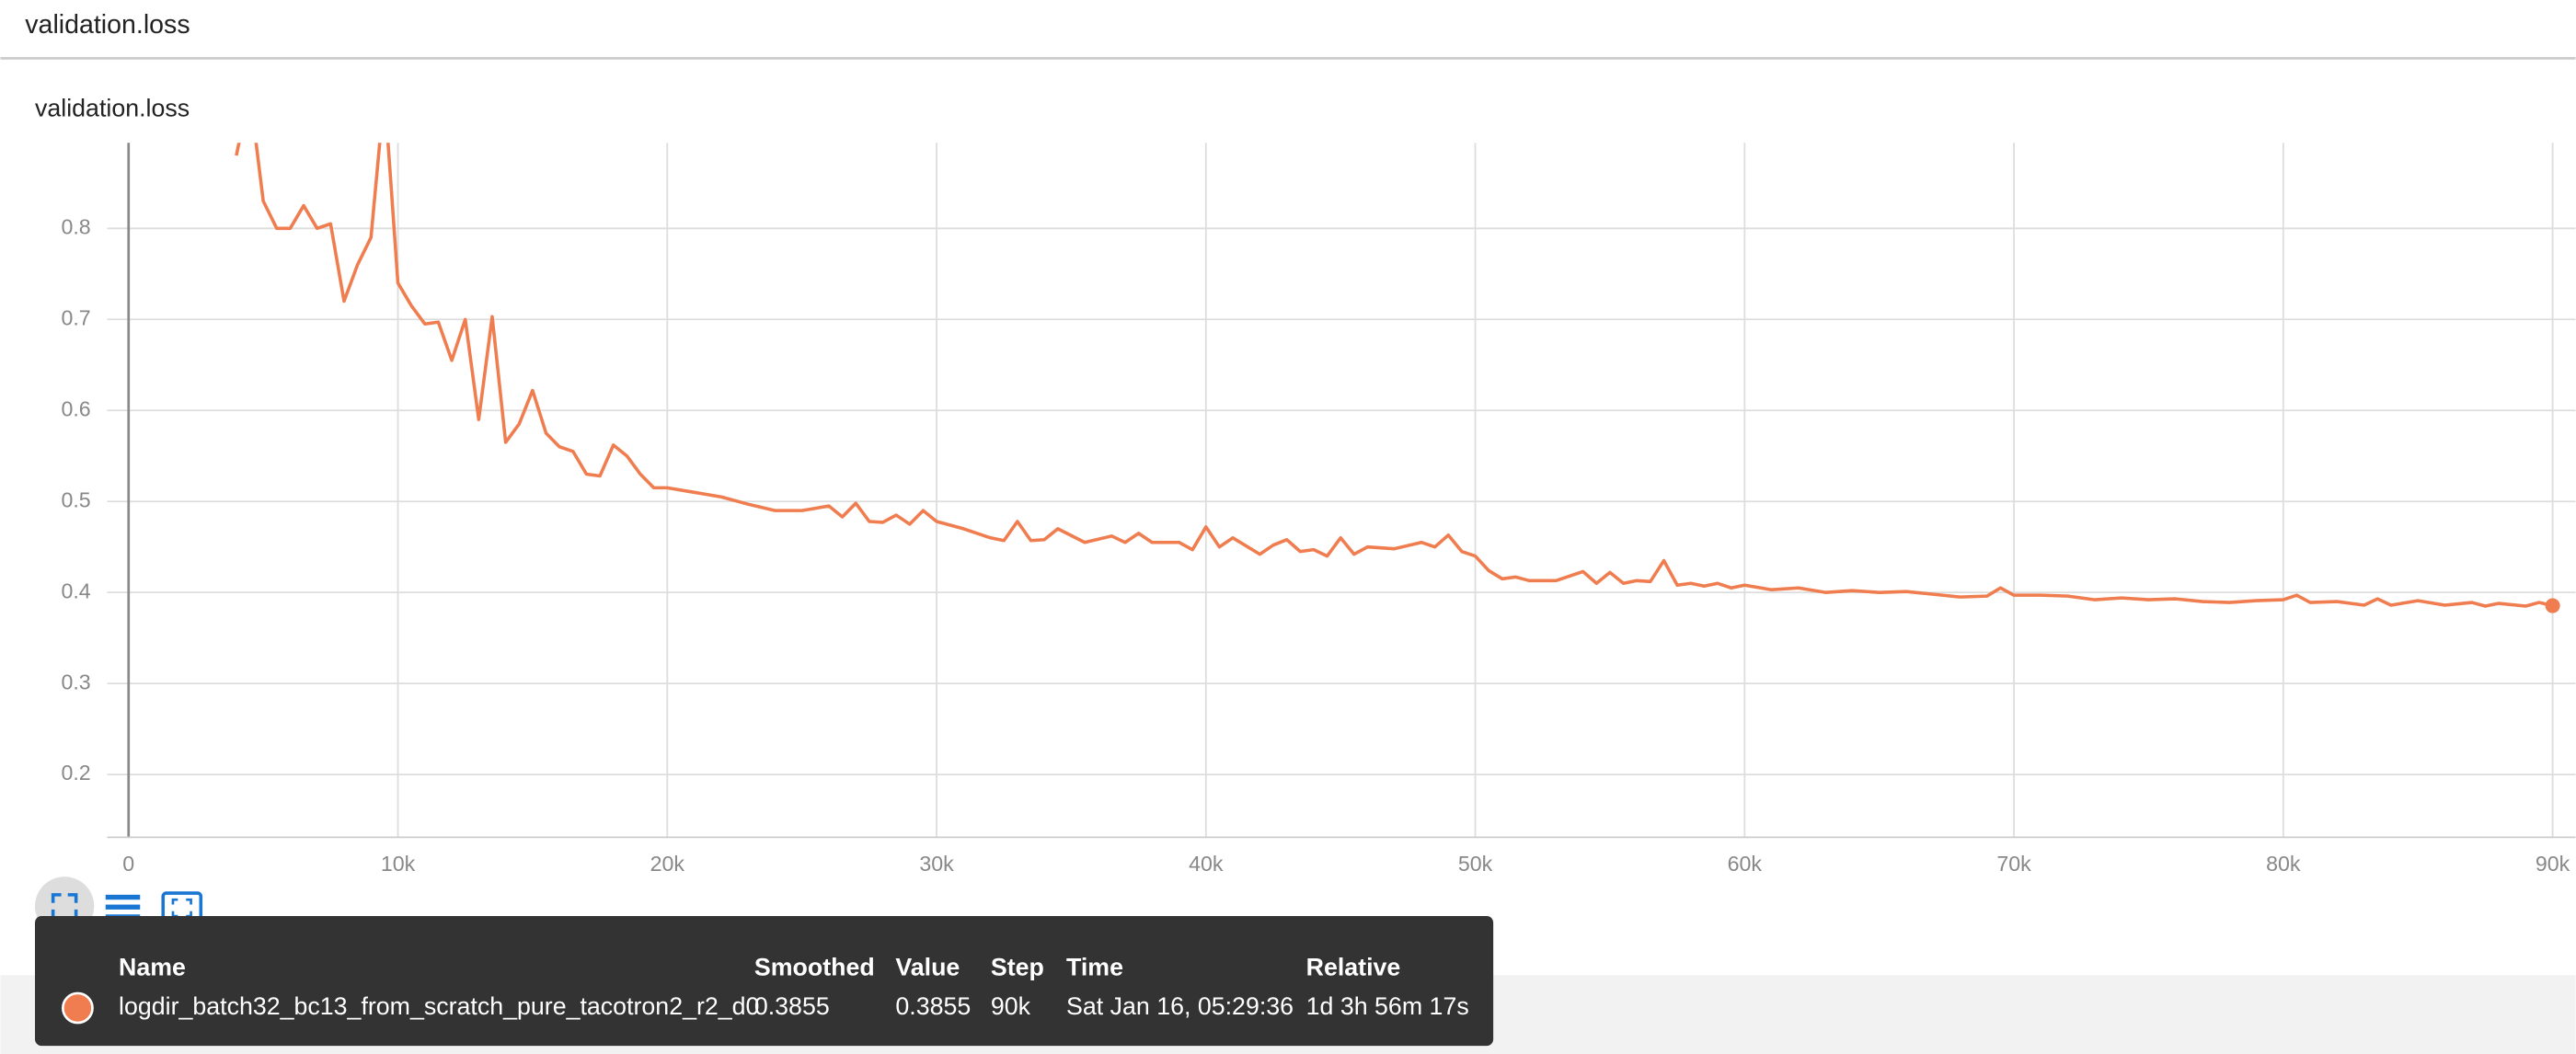 The image size is (2576, 1054). Describe the element at coordinates (1387, 1006) in the screenshot. I see `tooltip-cell: 1d 3h 56m 17s` at that location.